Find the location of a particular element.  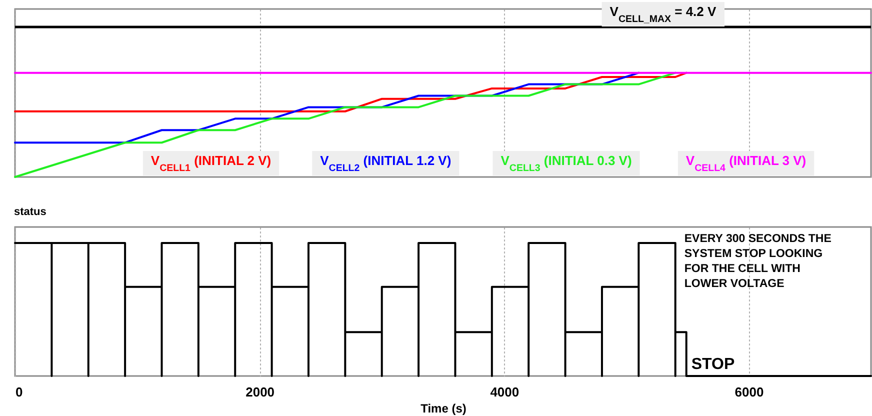

text: V$_{CELL3}$ (INITIAL 0.3 V) is located at coordinates (566, 163).